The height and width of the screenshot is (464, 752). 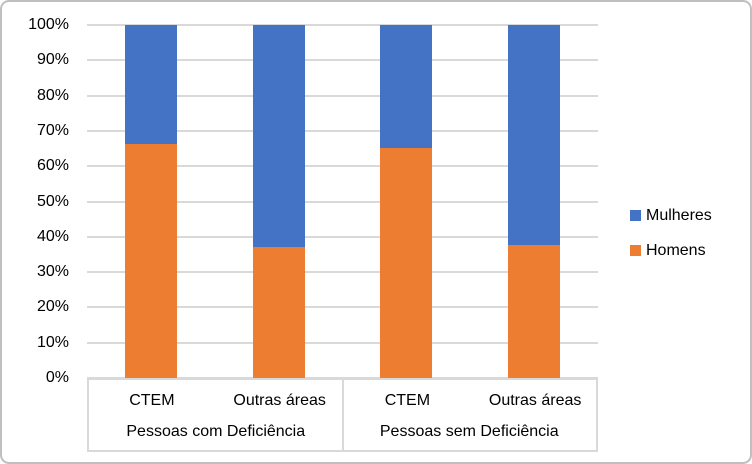 I want to click on legend-item-mulheres: Mulheres, so click(x=671, y=215).